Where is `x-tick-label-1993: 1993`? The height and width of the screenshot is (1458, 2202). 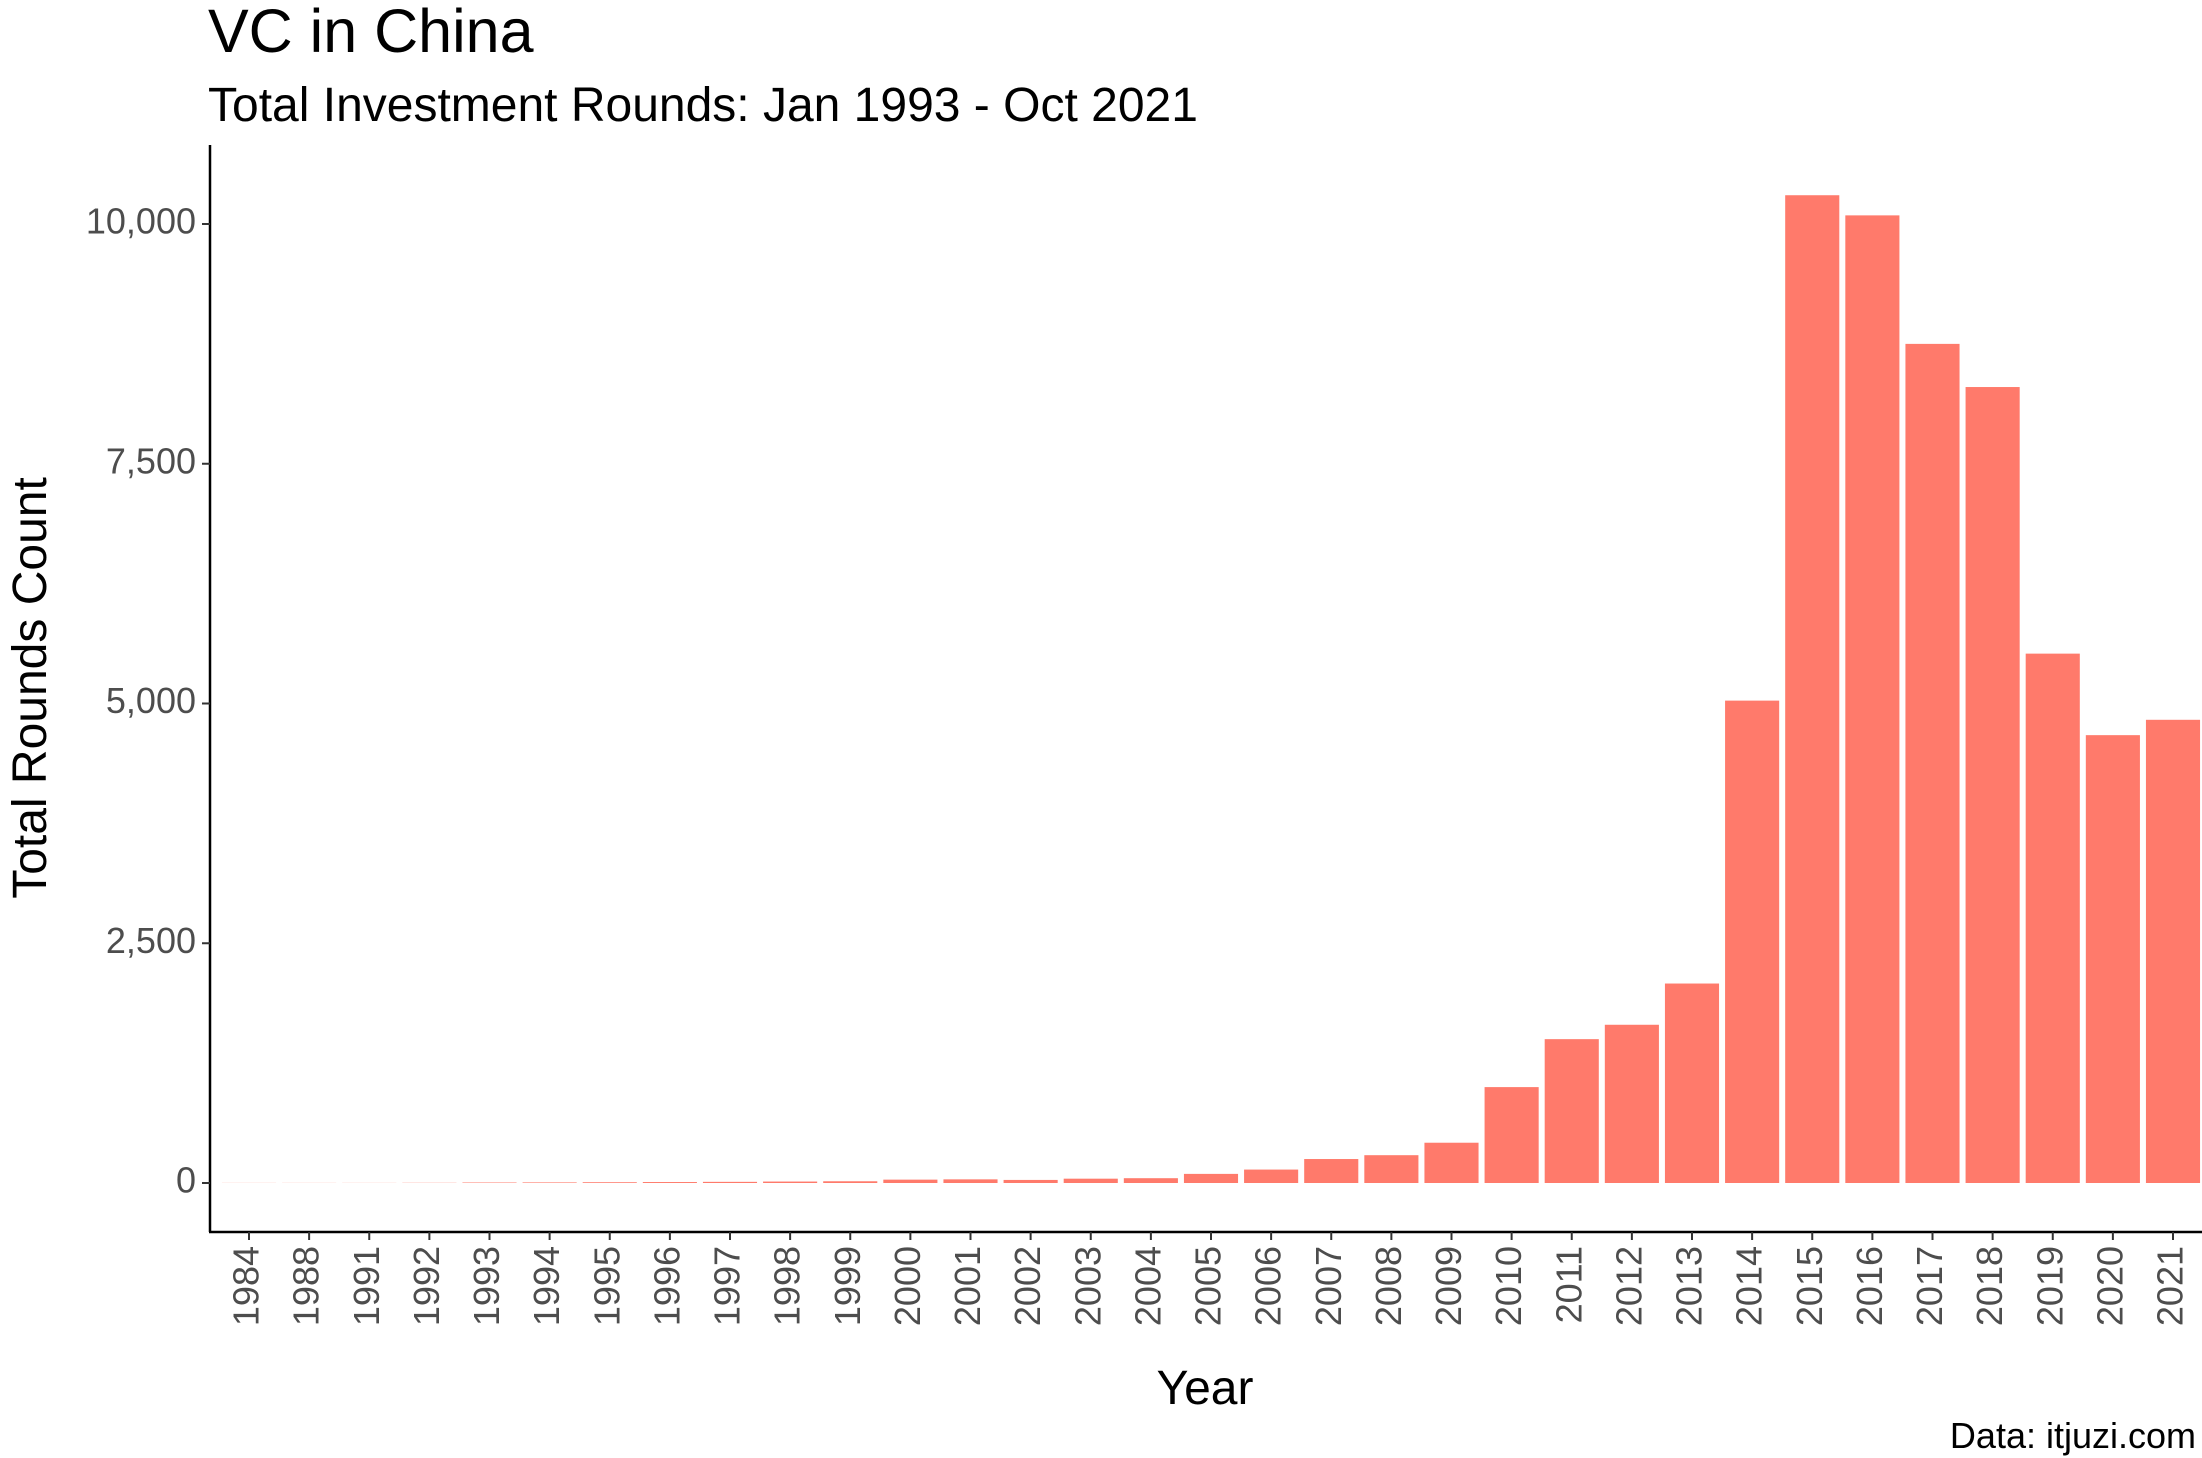 x-tick-label-1993: 1993 is located at coordinates (486, 1286).